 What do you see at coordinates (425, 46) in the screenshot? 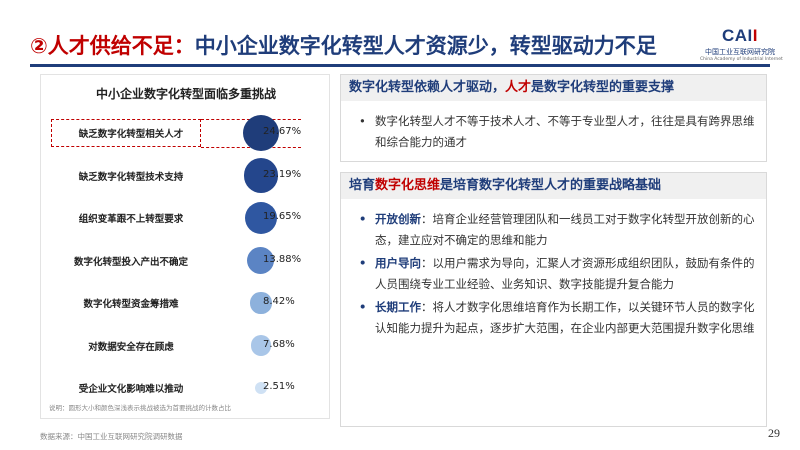
I see `title-blue-part: 中小企业数字化转型人才资源少，转型驱动力不足` at bounding box center [425, 46].